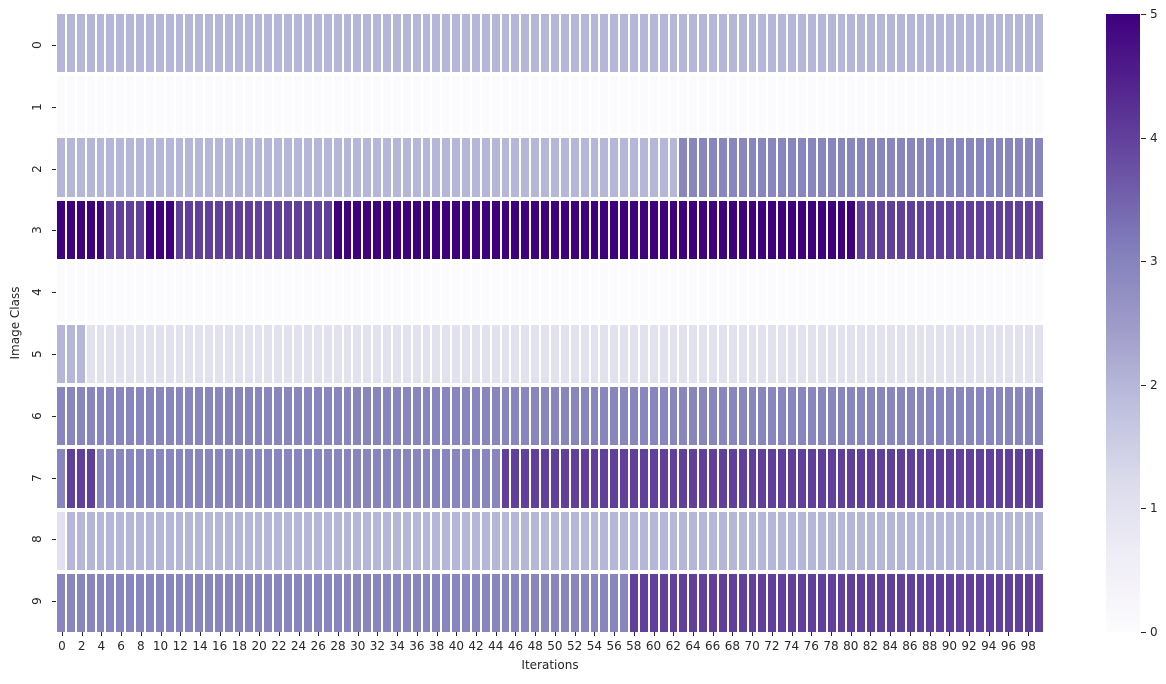 The width and height of the screenshot is (1166, 684). Describe the element at coordinates (37, 601) in the screenshot. I see `y-tick-label: 9` at that location.